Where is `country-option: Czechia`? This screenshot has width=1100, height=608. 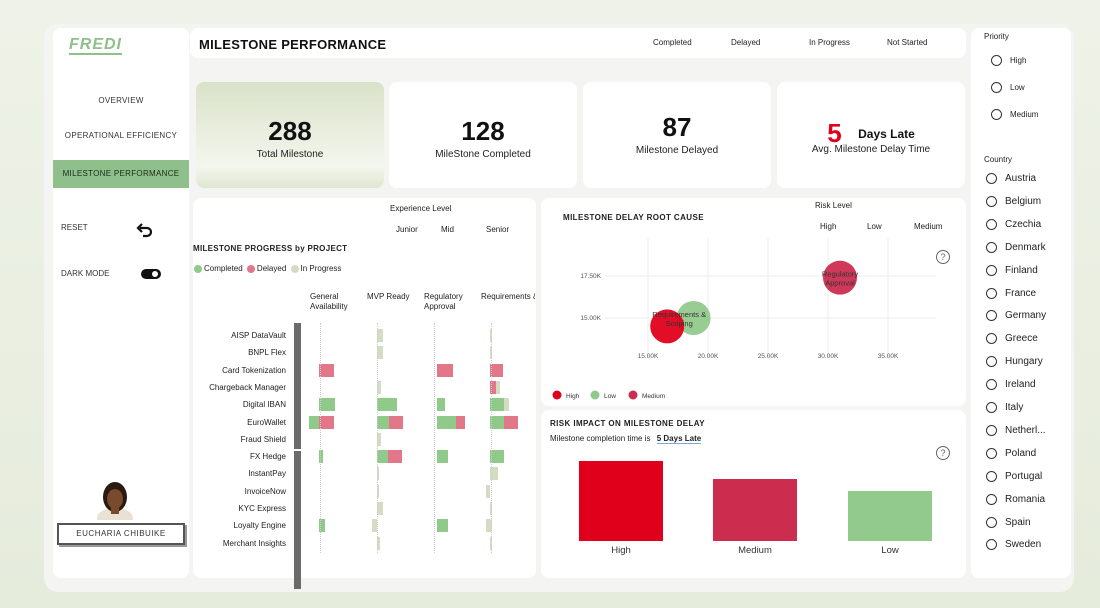 country-option: Czechia is located at coordinates (1013, 224).